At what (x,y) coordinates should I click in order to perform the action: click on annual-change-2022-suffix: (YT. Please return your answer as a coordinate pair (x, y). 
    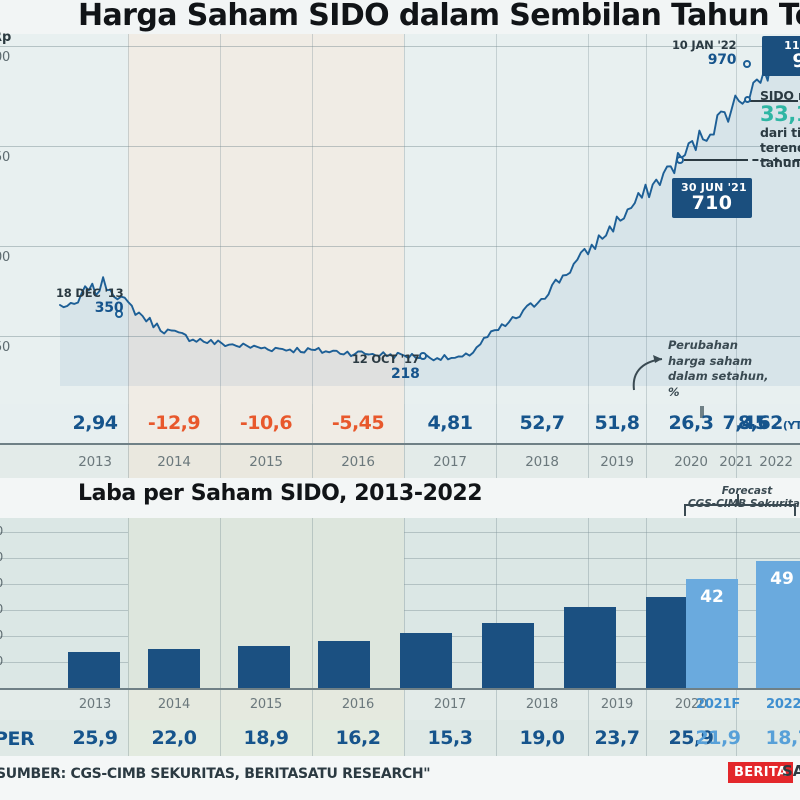
    Looking at the image, I should click on (791, 425).